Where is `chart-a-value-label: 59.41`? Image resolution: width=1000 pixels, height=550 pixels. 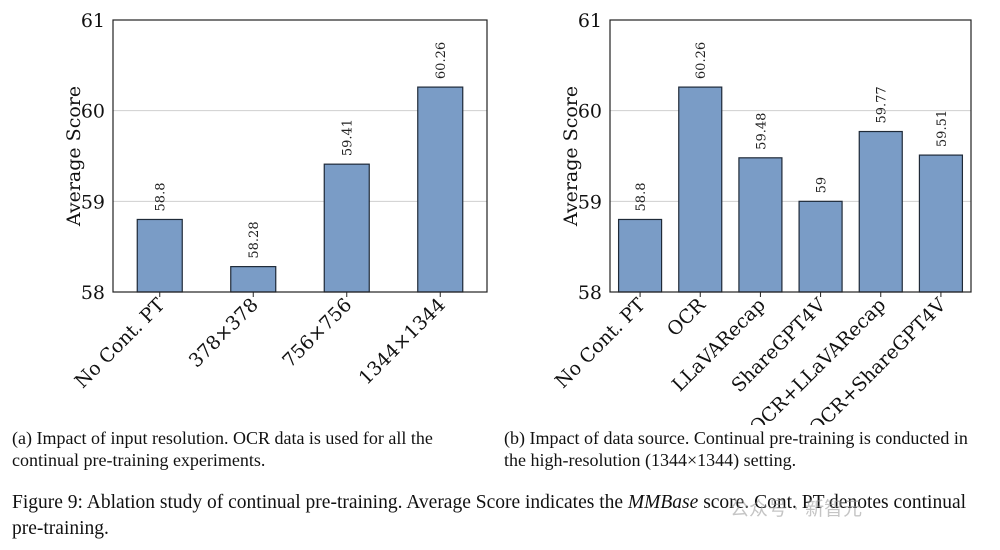 chart-a-value-label: 59.41 is located at coordinates (348, 137).